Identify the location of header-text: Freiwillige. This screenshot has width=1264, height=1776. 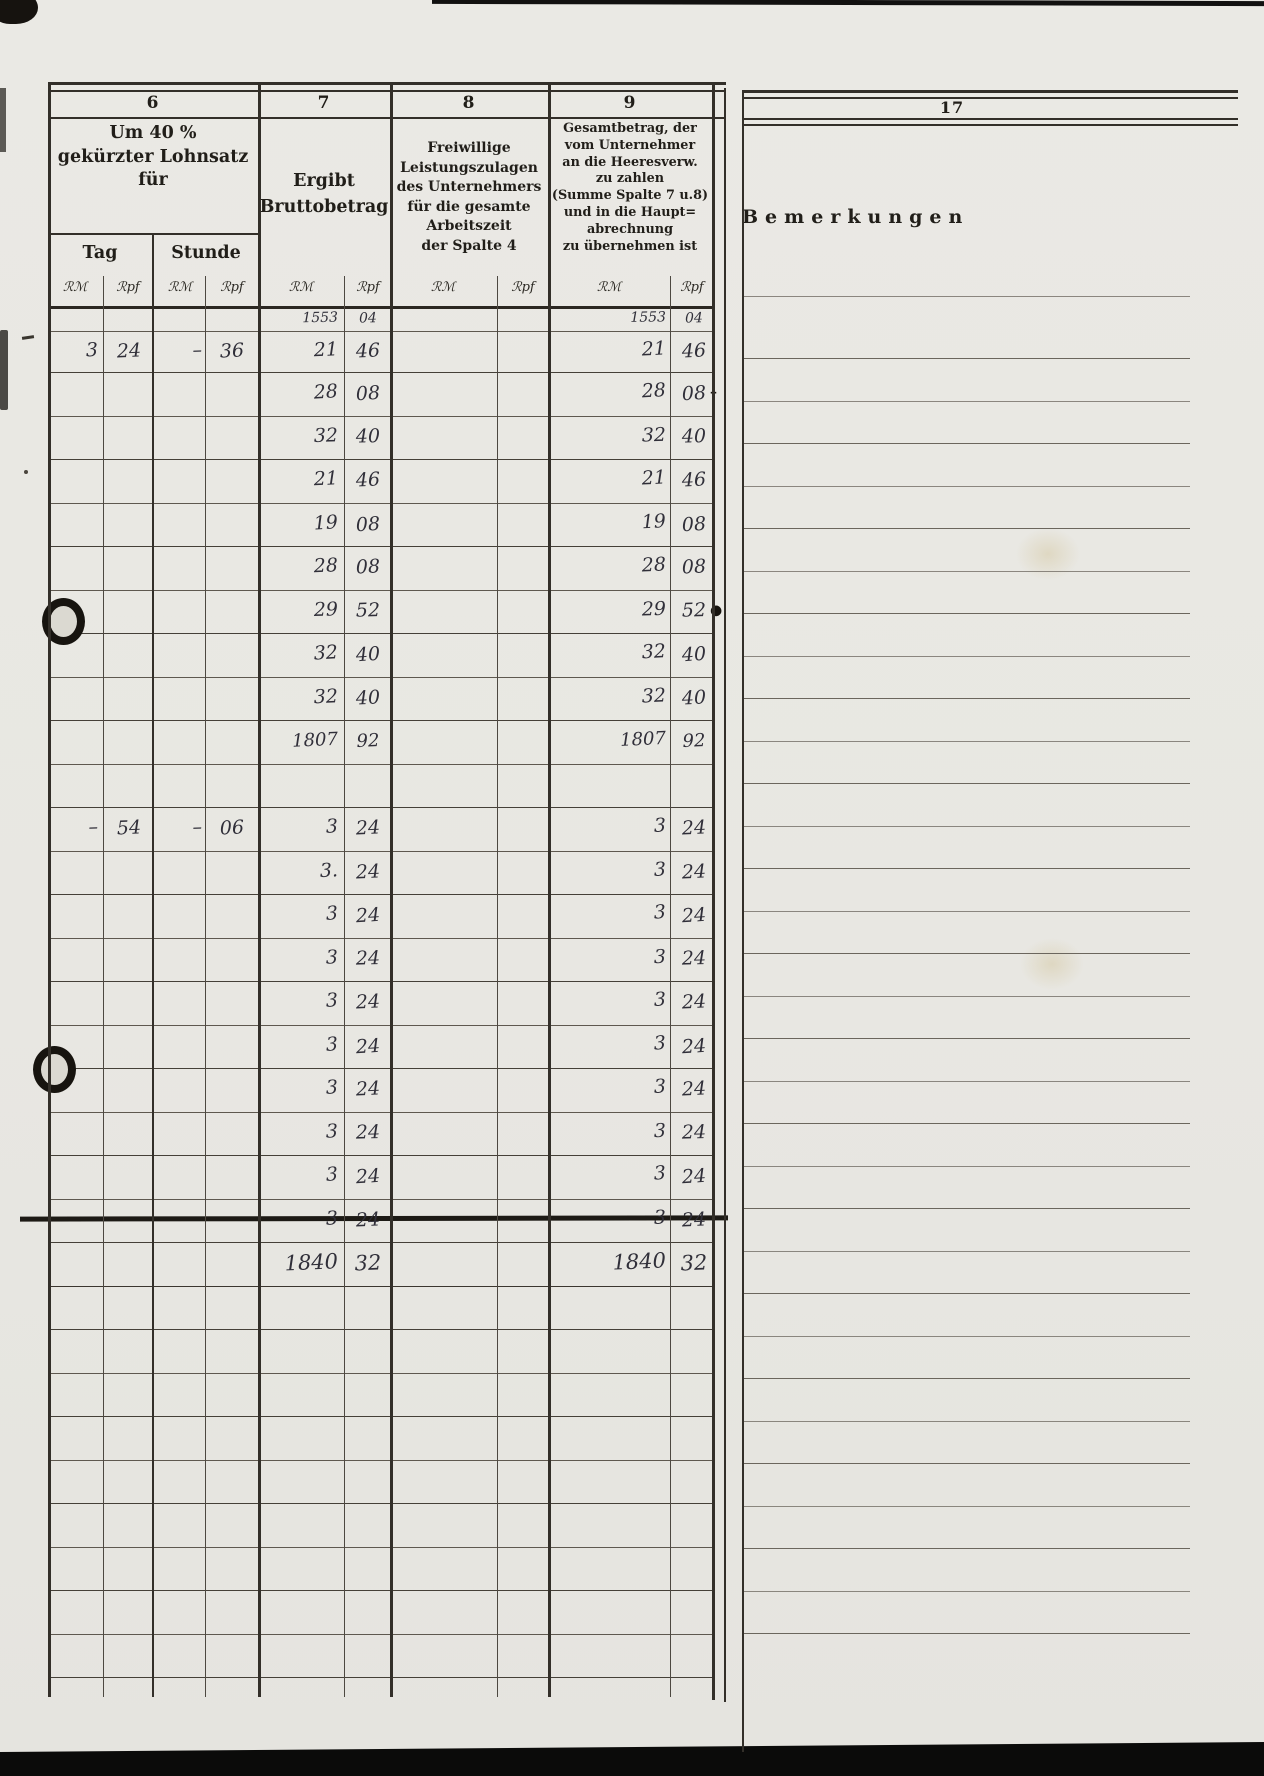
(469, 148).